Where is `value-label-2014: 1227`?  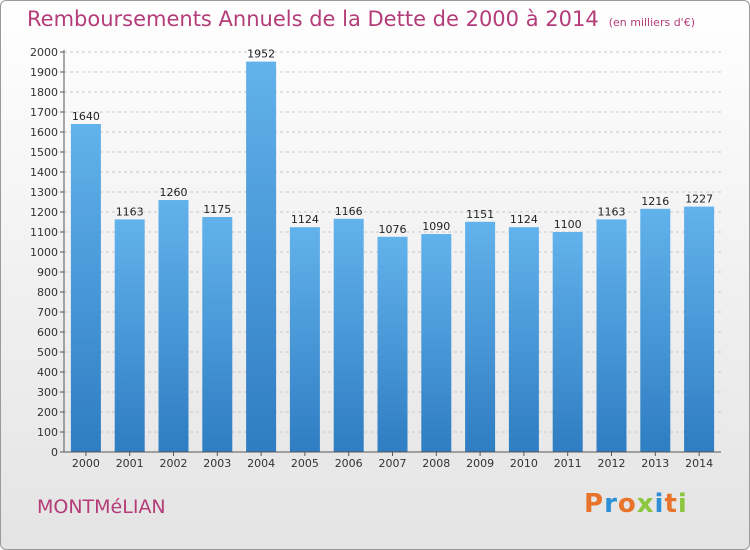 value-label-2014: 1227 is located at coordinates (699, 199).